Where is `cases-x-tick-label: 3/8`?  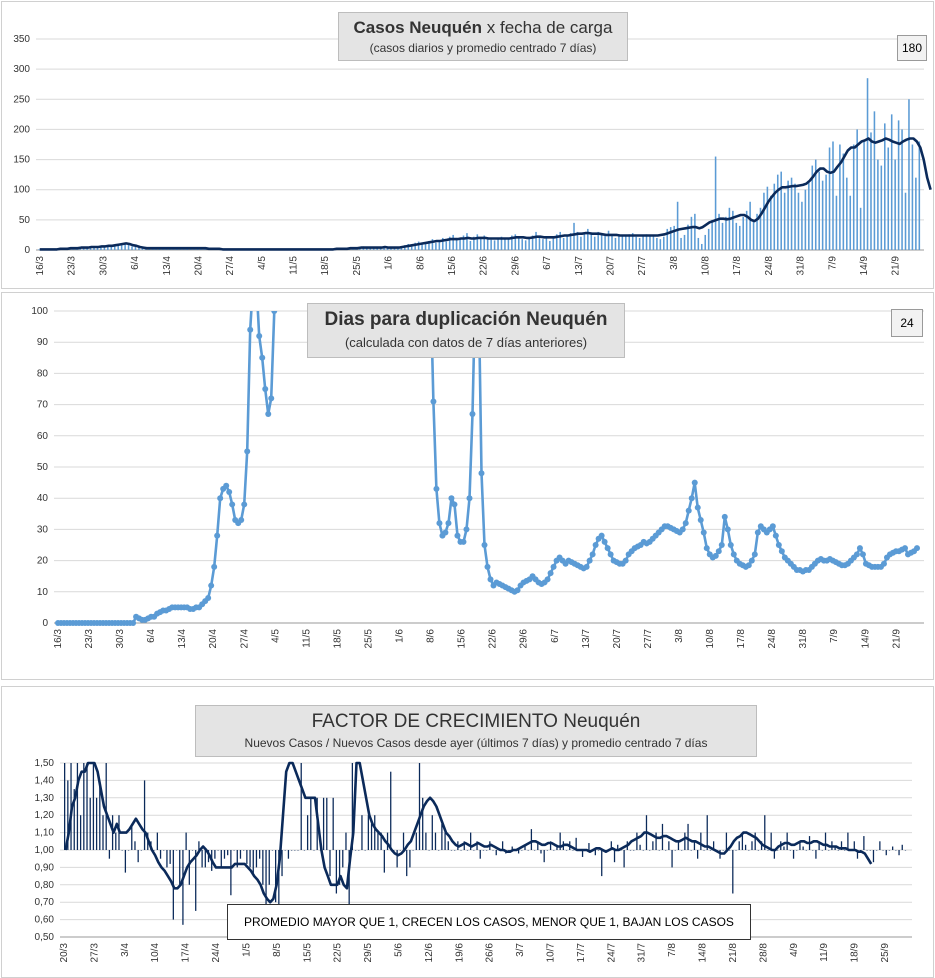
cases-x-tick-label: 3/8 is located at coordinates (674, 263).